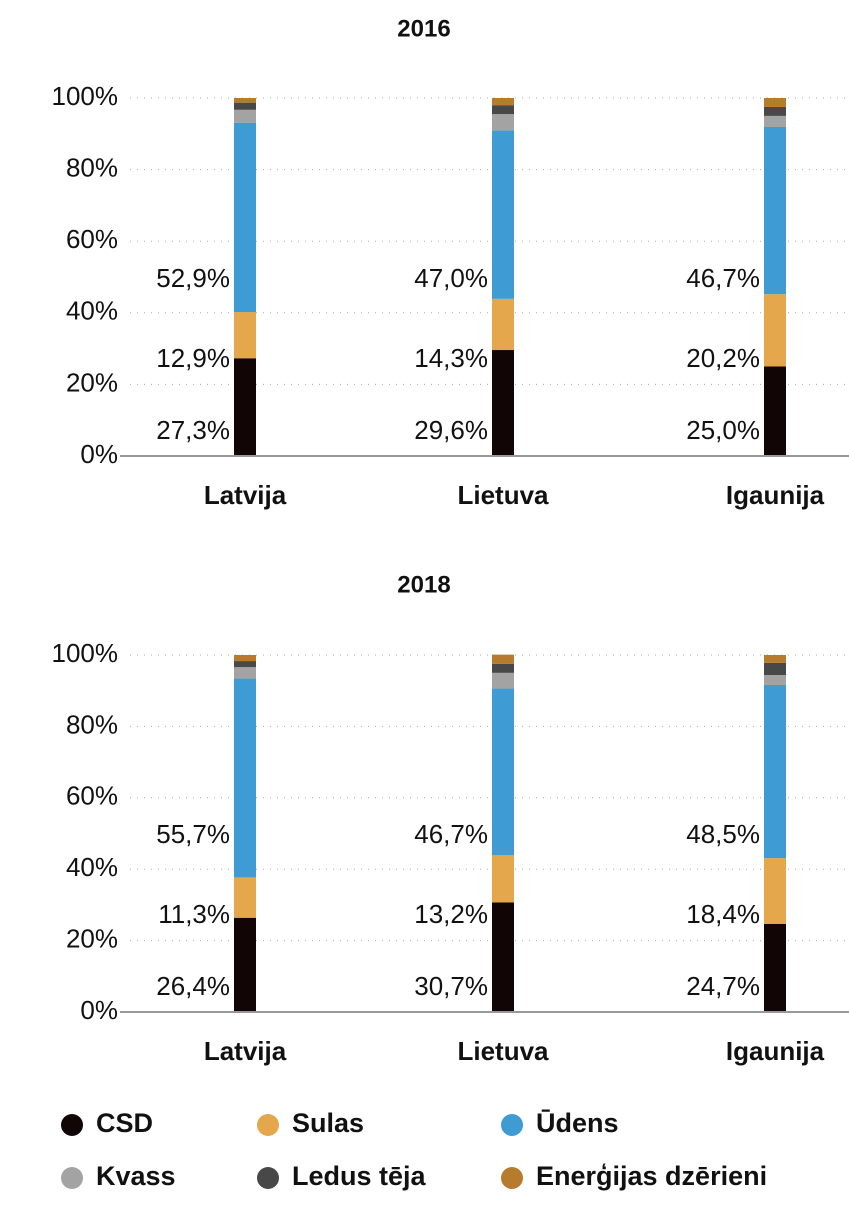  What do you see at coordinates (723, 986) in the screenshot?
I see `value-label: 24,7%` at bounding box center [723, 986].